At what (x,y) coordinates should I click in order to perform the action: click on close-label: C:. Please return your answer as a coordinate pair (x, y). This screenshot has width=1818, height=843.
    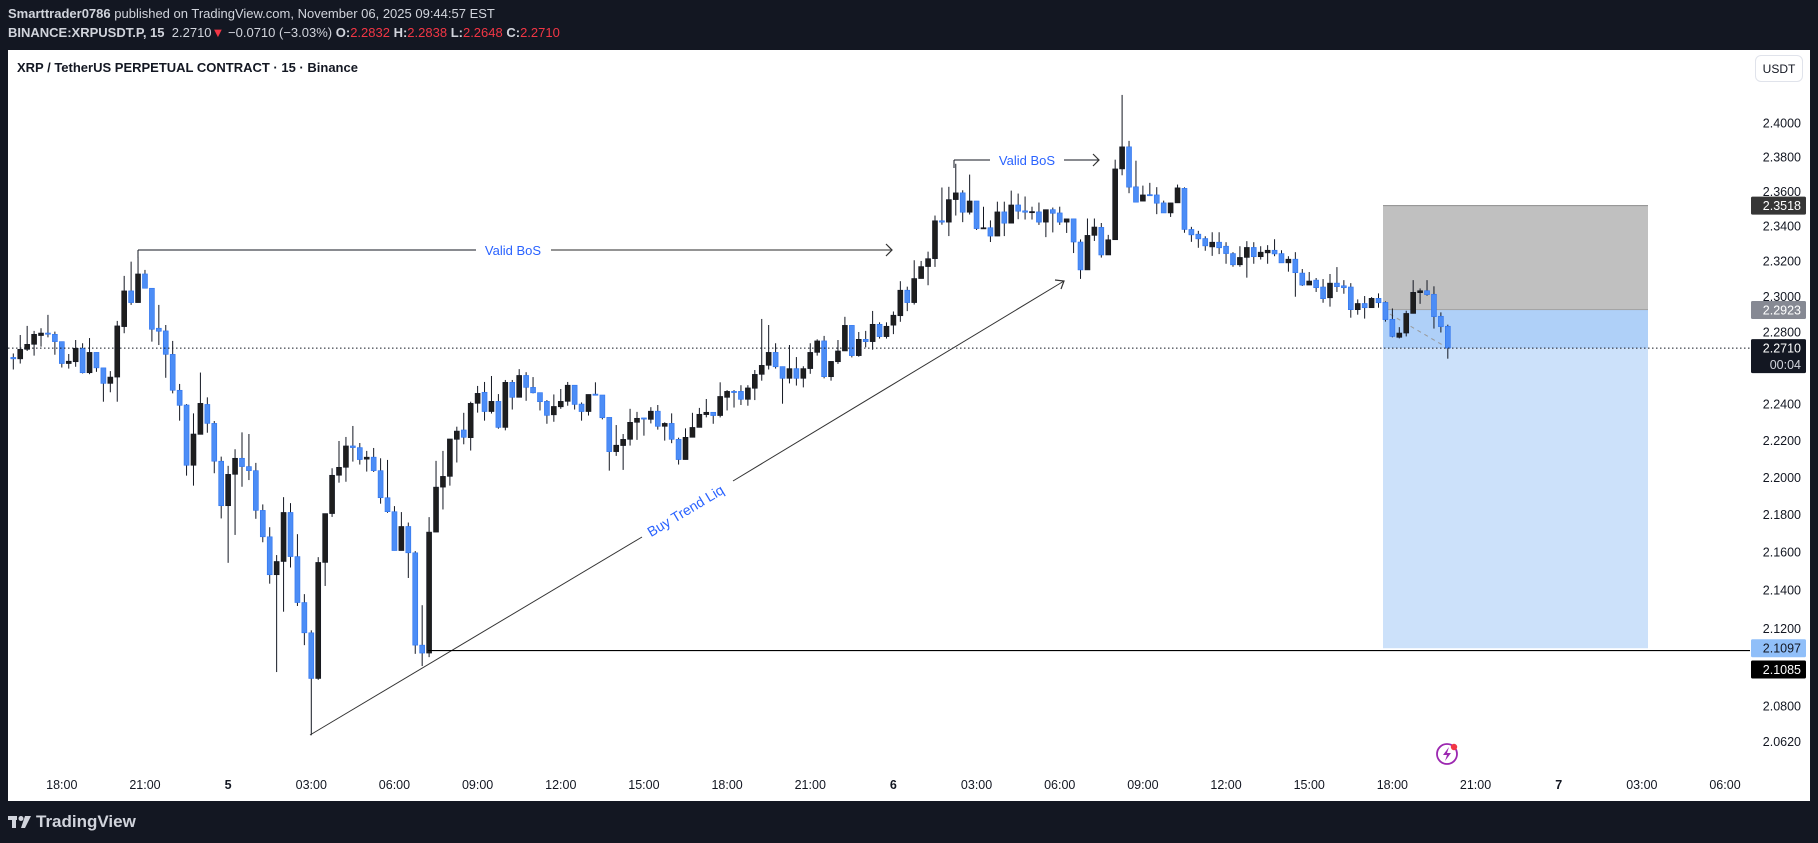
    Looking at the image, I should click on (513, 32).